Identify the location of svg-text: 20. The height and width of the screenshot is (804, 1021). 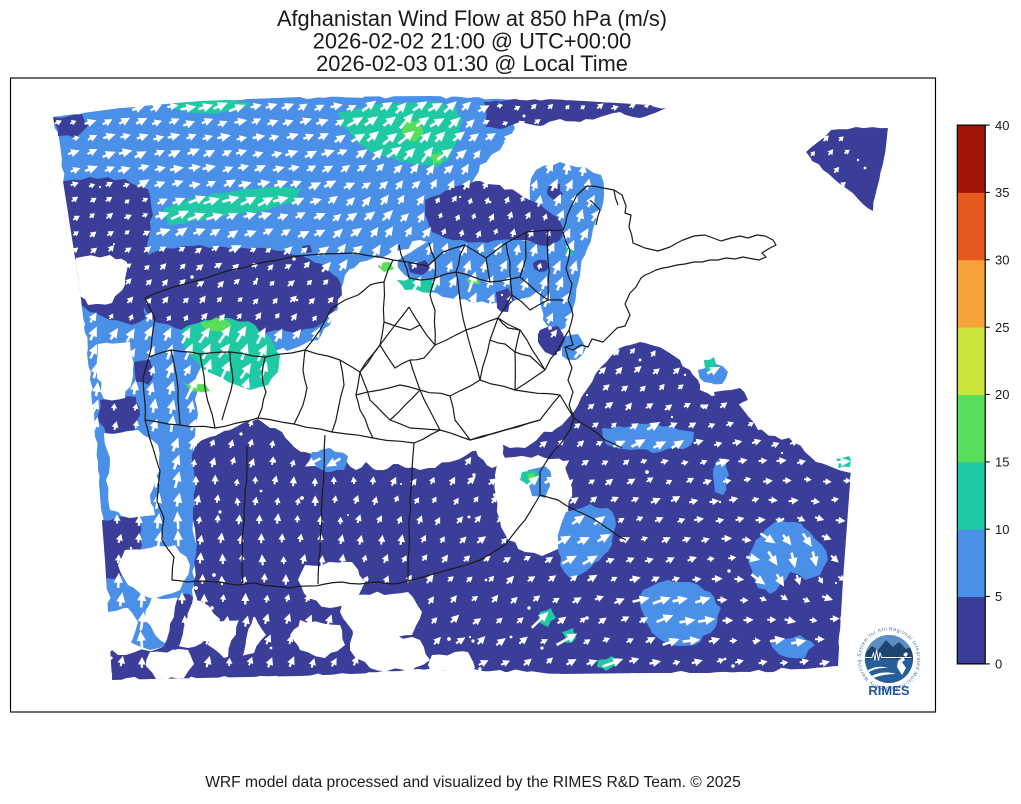
(1002, 394).